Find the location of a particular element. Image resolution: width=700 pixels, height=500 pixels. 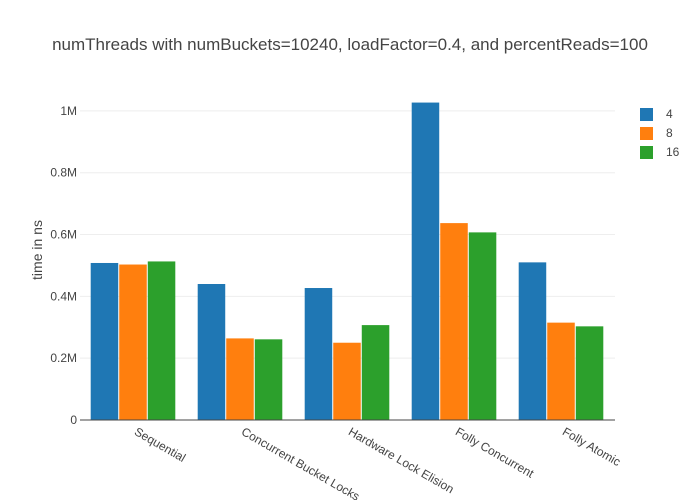

x-tick-label: Folly Atomic is located at coordinates (591, 446).